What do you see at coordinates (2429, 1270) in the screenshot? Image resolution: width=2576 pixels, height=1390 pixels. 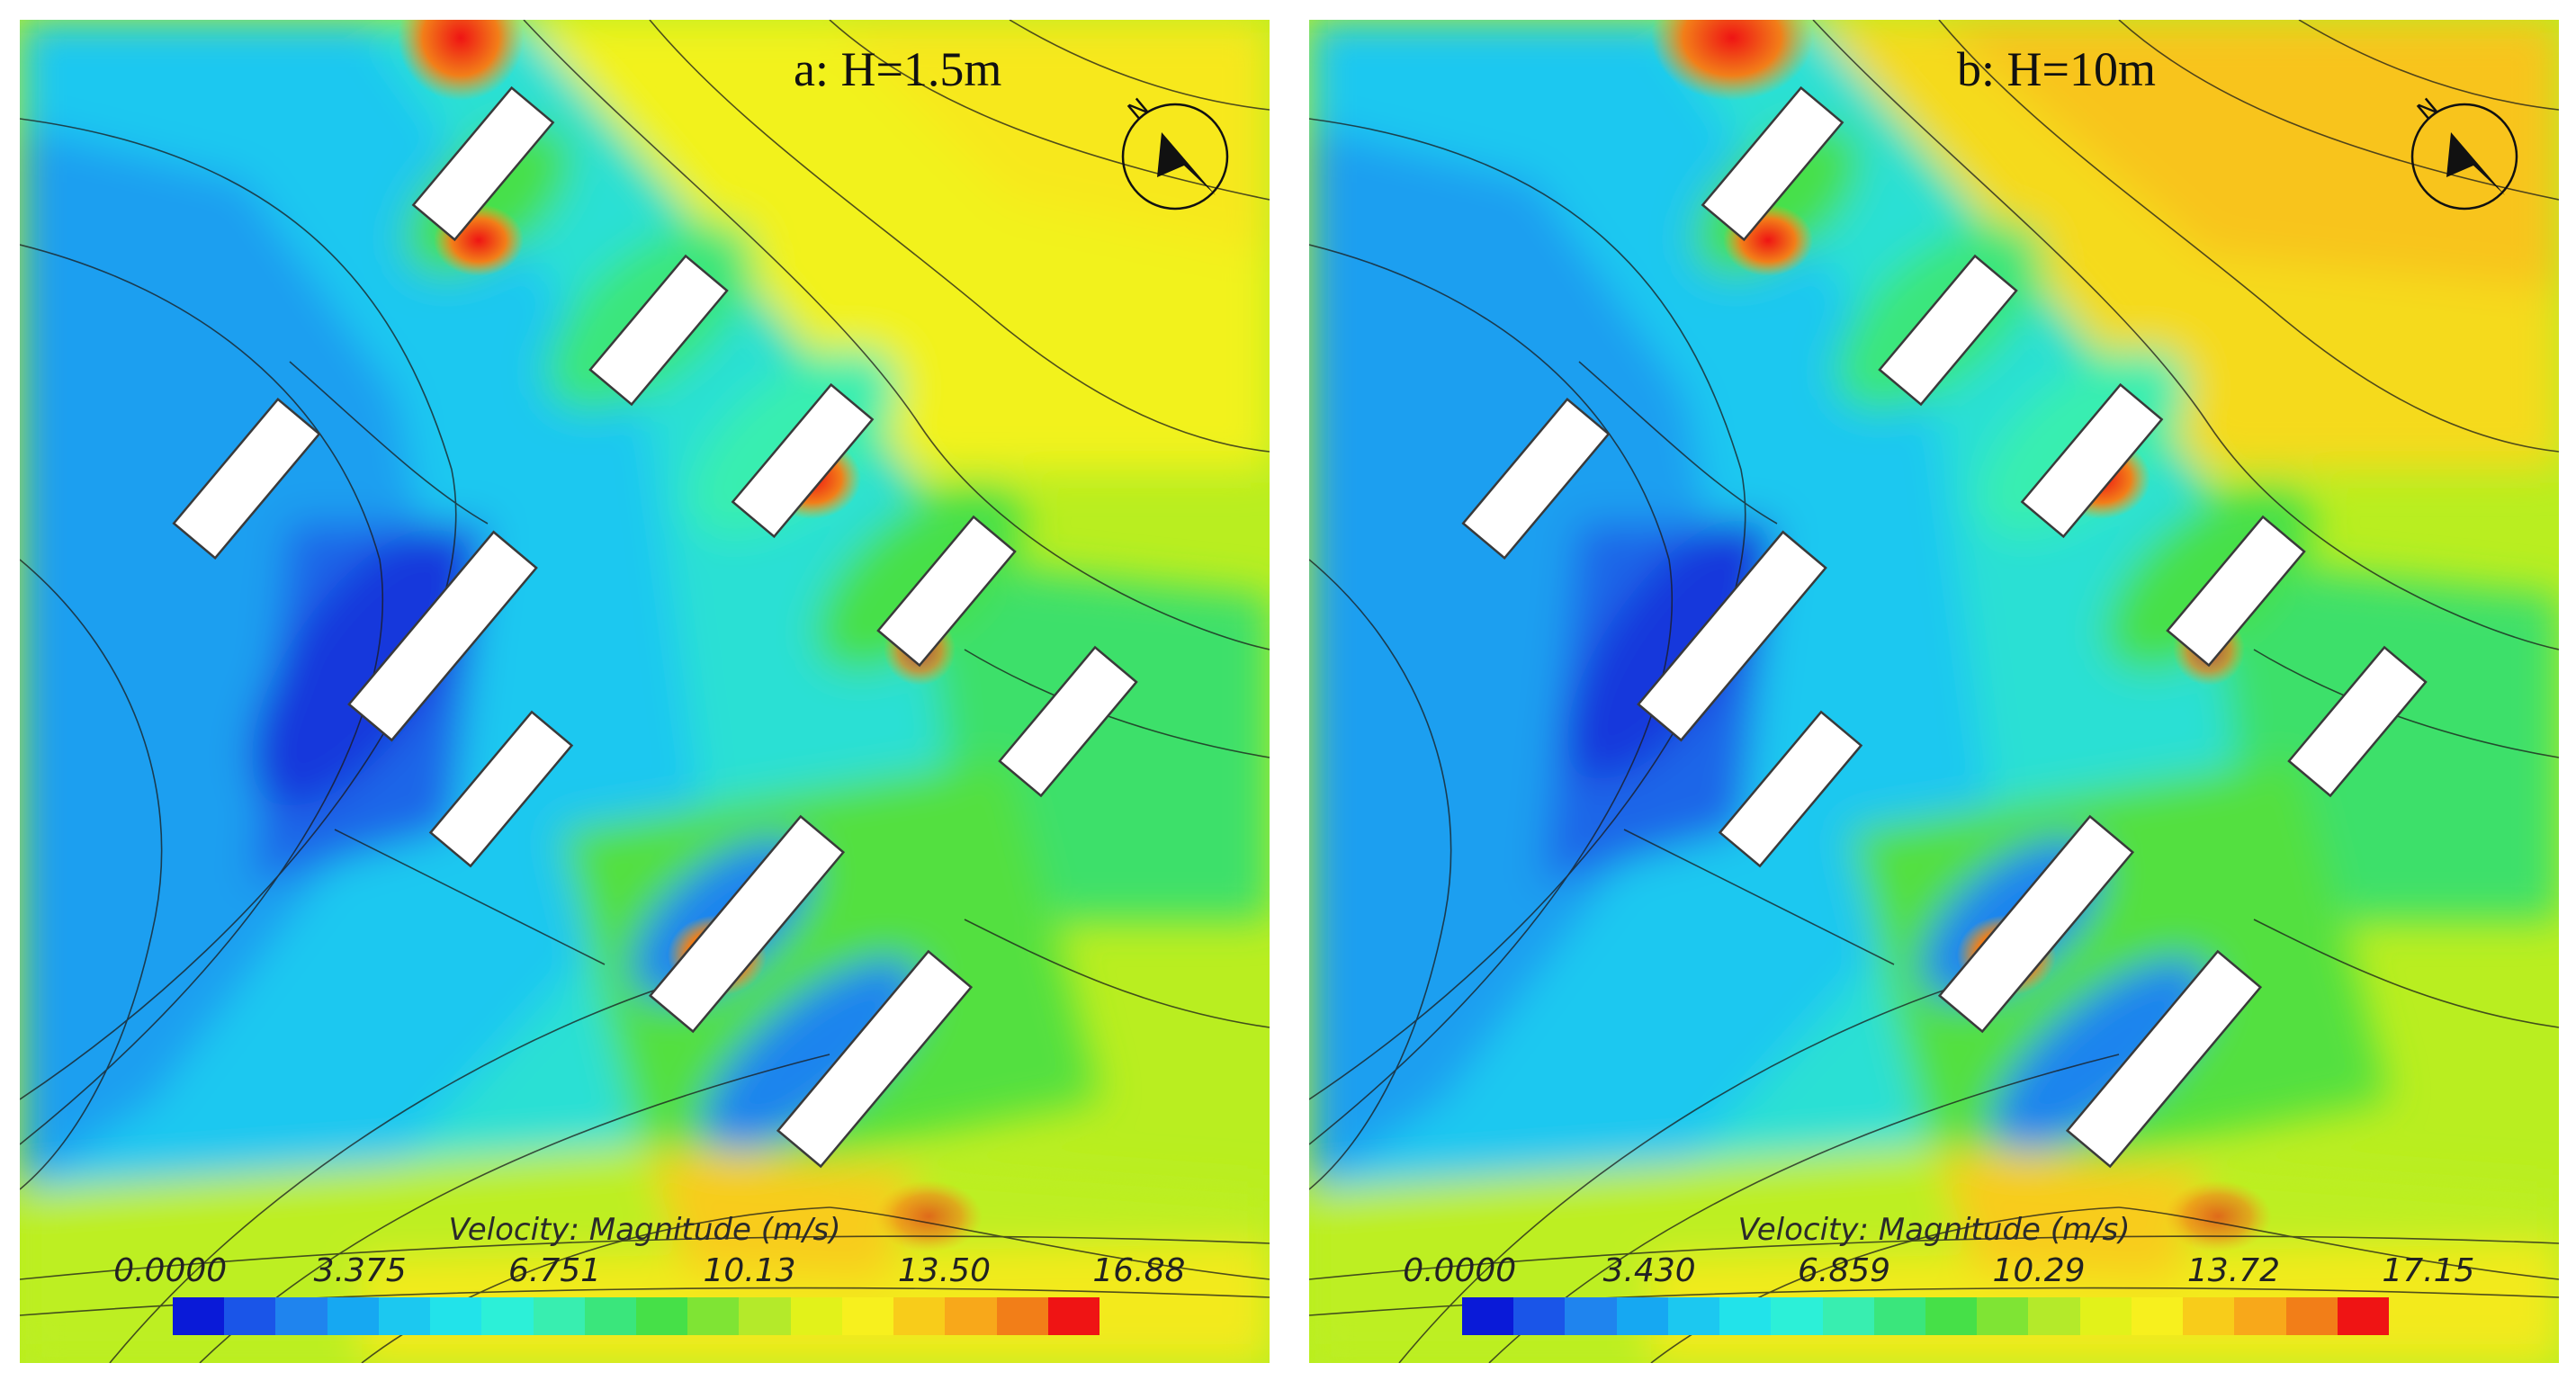 I see `legend-tick: 17.15` at bounding box center [2429, 1270].